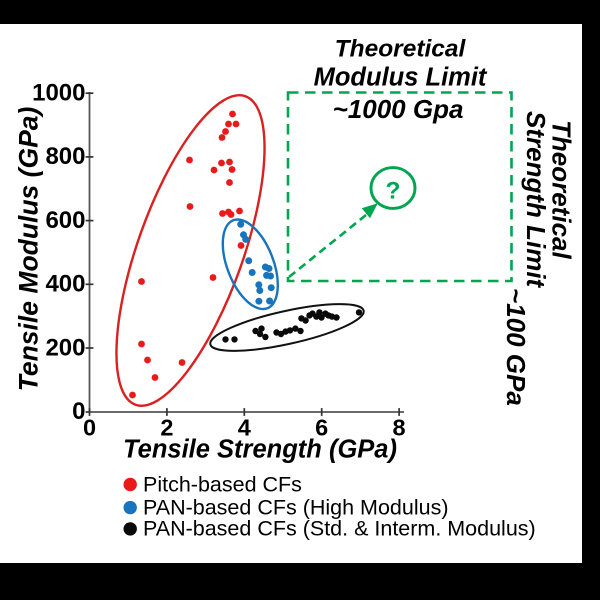  Describe the element at coordinates (65, 347) in the screenshot. I see `svg-text: 200` at that location.